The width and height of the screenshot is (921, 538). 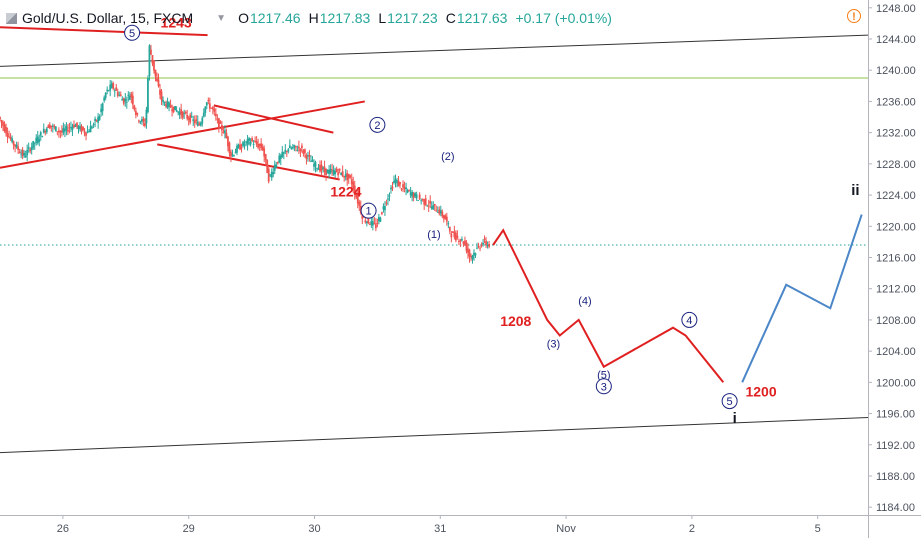 What do you see at coordinates (433, 235) in the screenshot?
I see `wave-label: (1)` at bounding box center [433, 235].